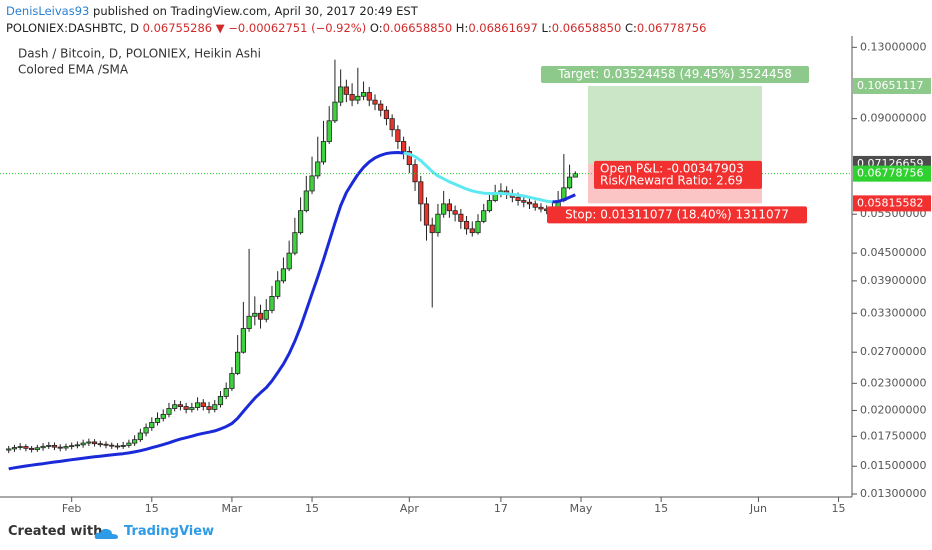 The height and width of the screenshot is (550, 932). Describe the element at coordinates (893, 493) in the screenshot. I see `y-tick-label: 0.01300000` at that location.